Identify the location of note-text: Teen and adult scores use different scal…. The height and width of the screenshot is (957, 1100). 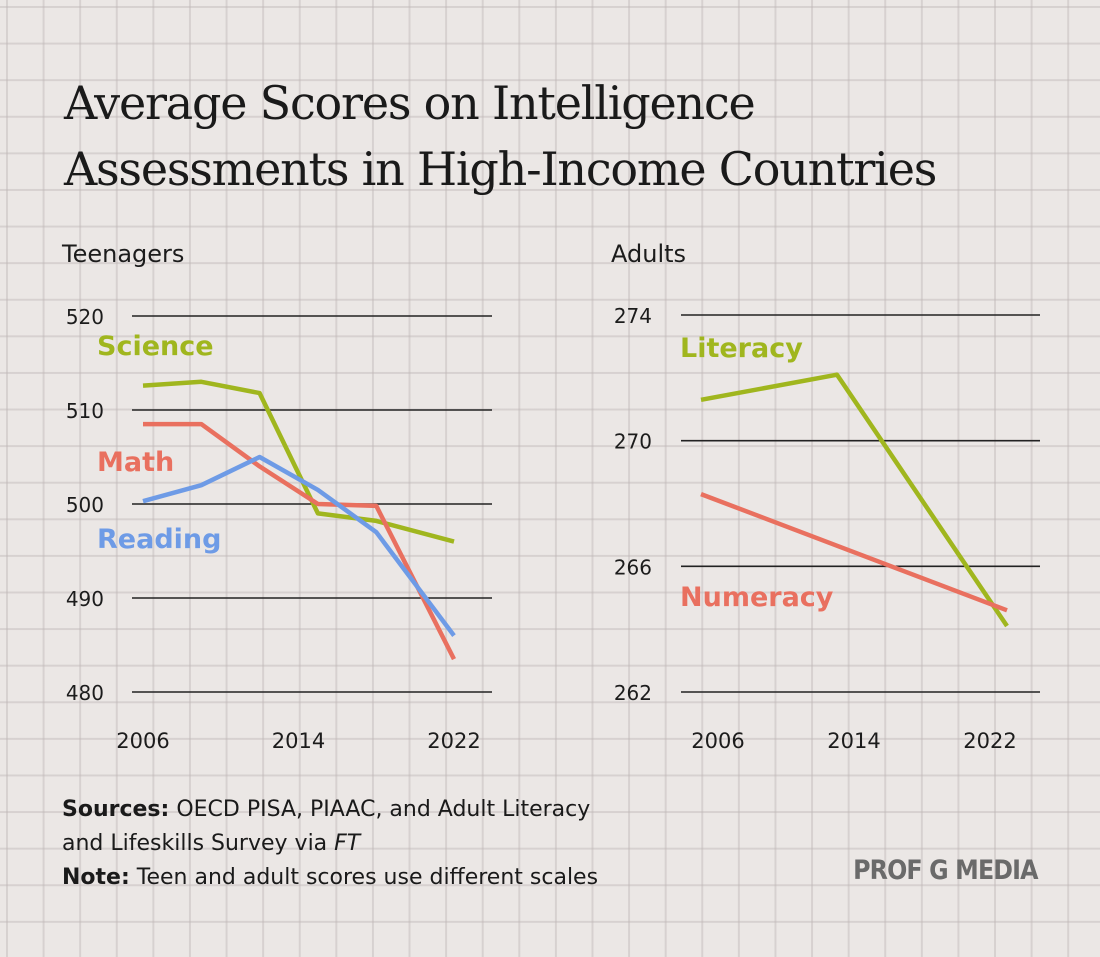
(364, 877).